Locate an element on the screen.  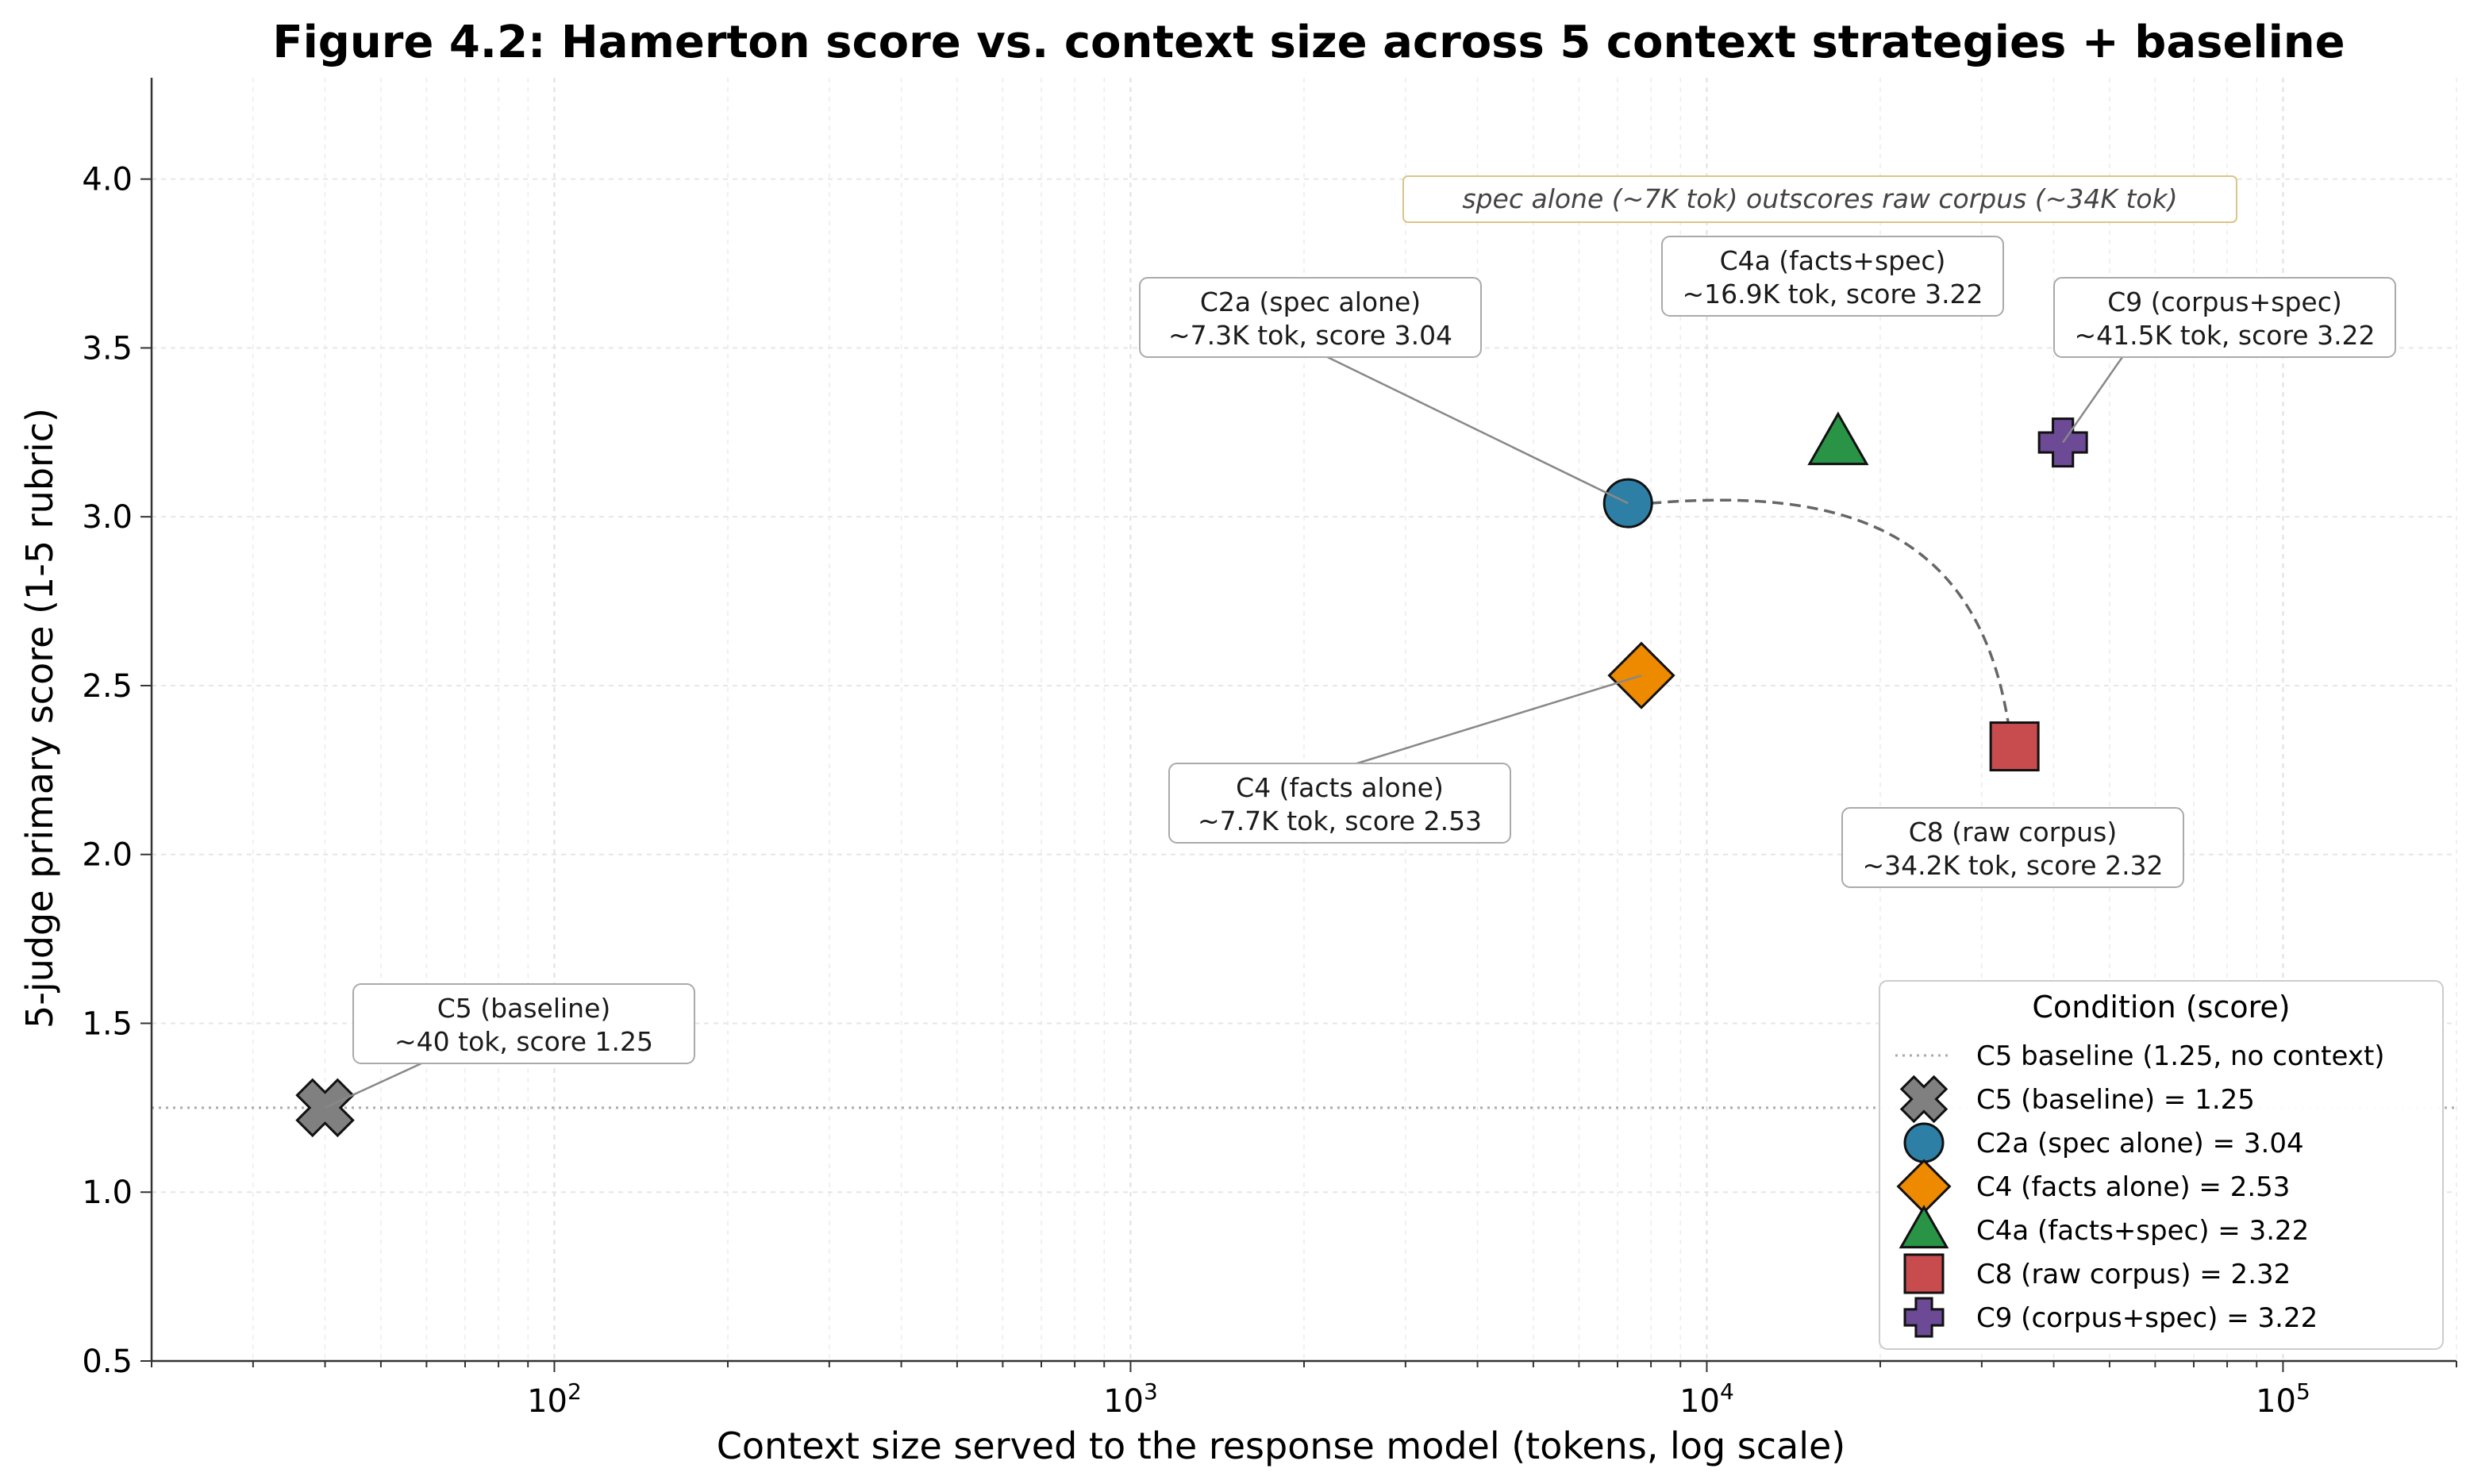
y-tick-label: 3.5 is located at coordinates (108, 348).